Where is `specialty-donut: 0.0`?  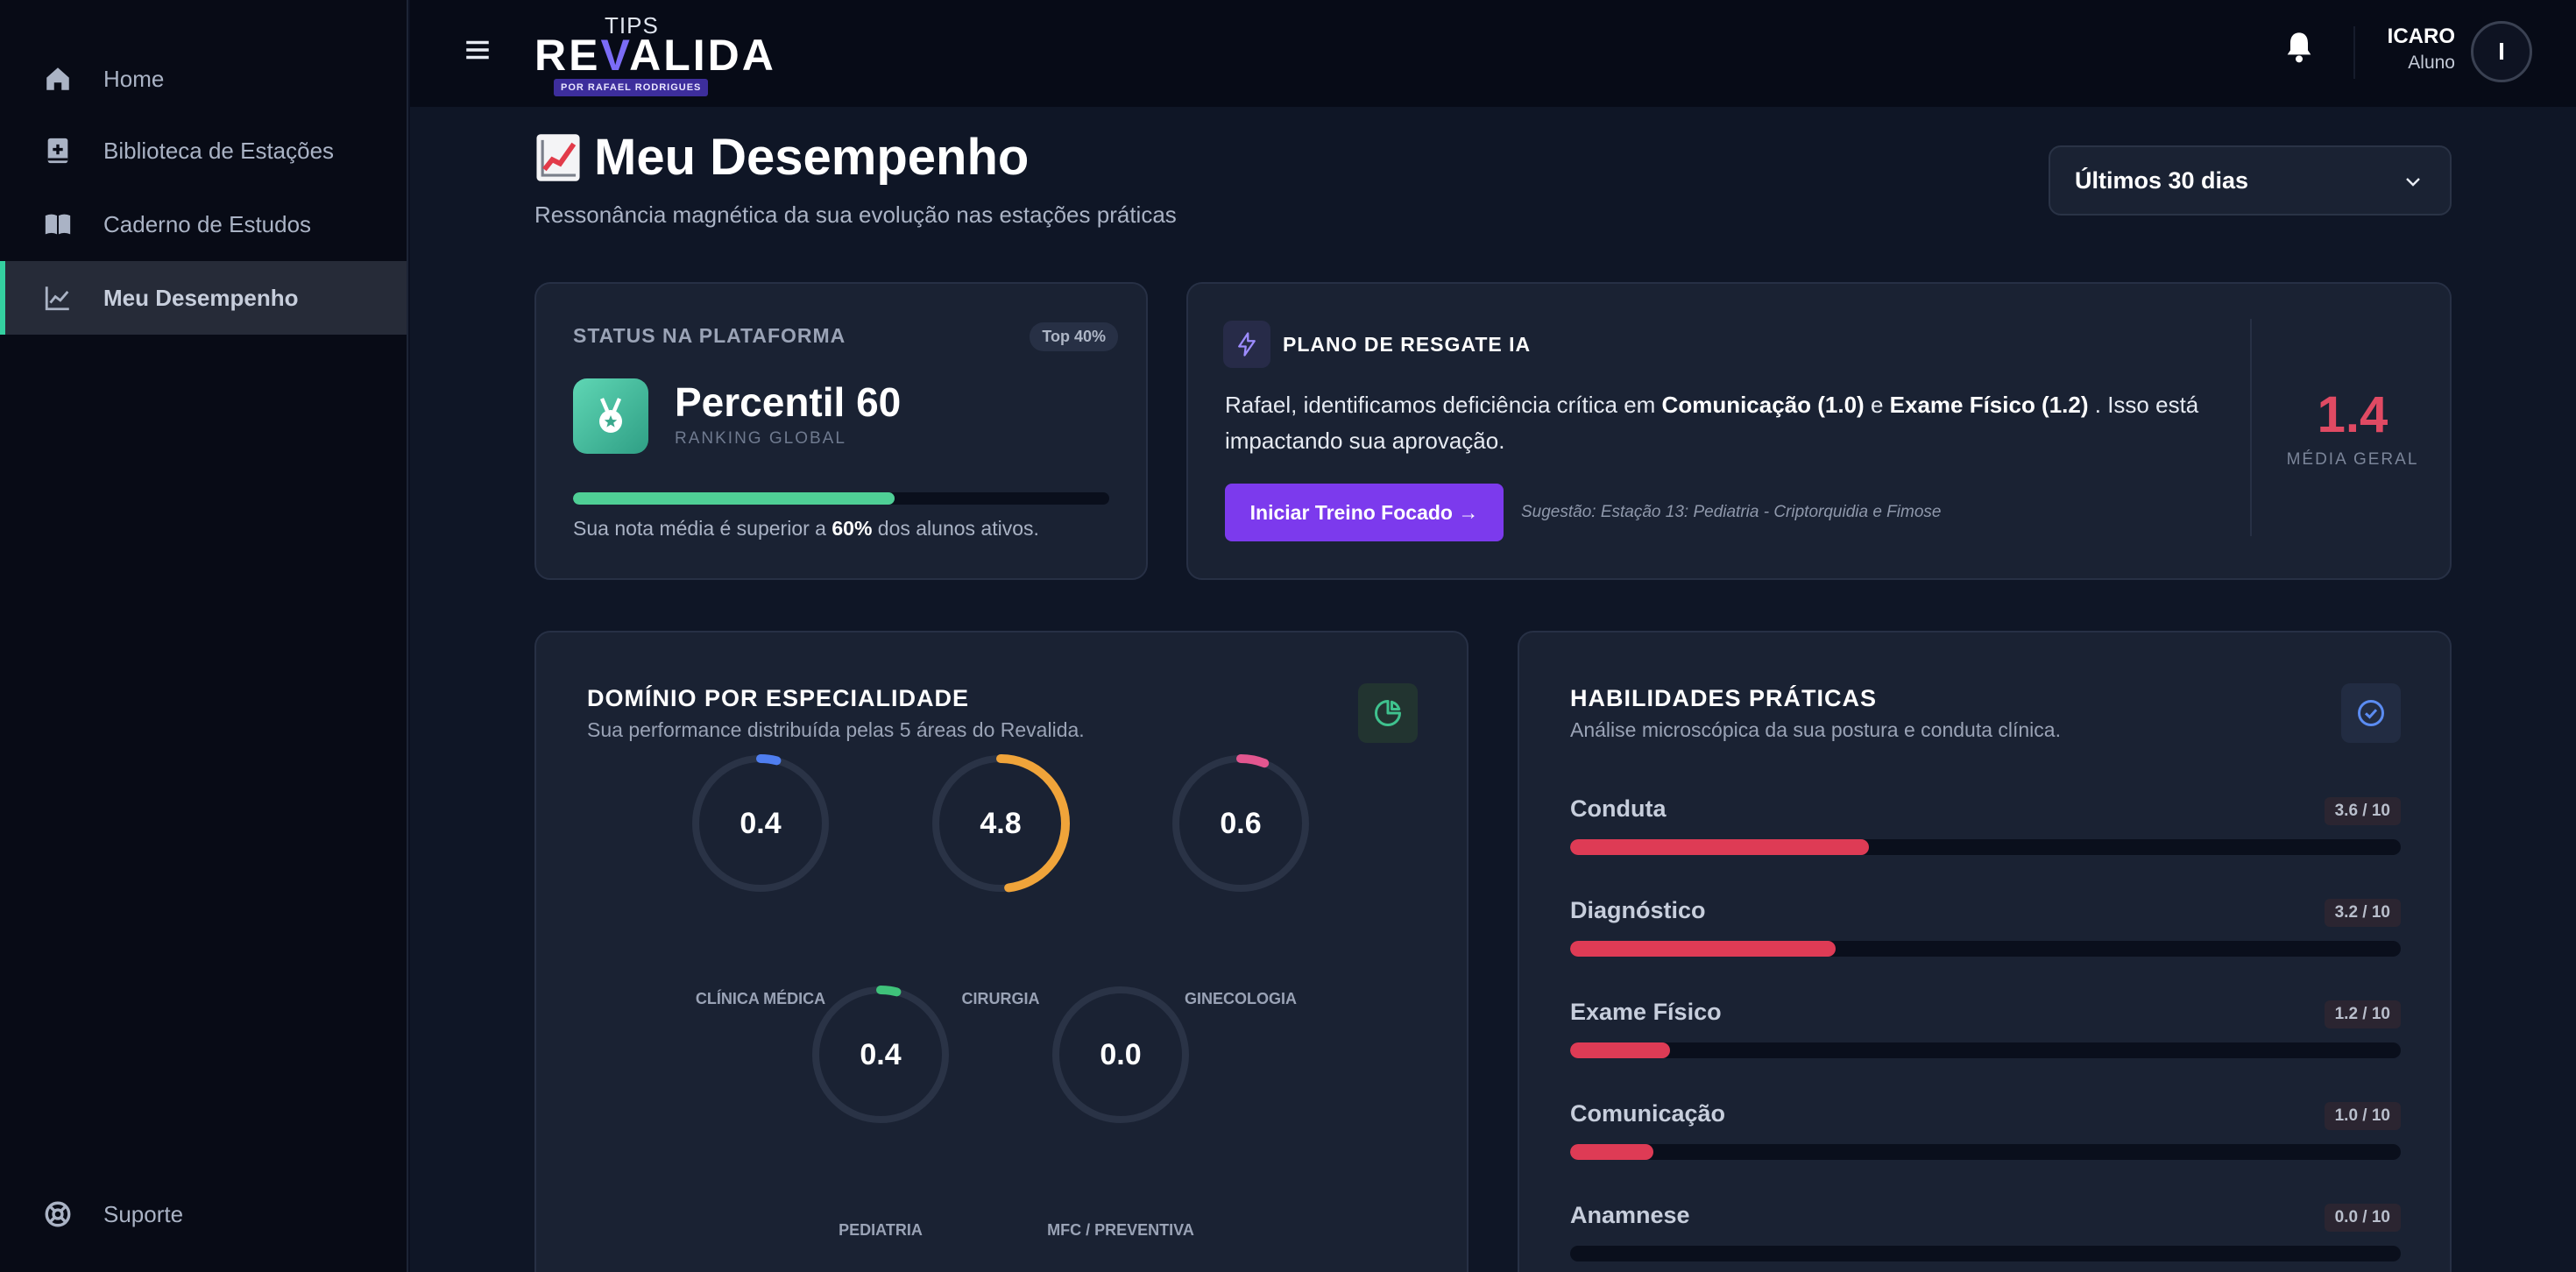 specialty-donut: 0.0 is located at coordinates (1120, 1055).